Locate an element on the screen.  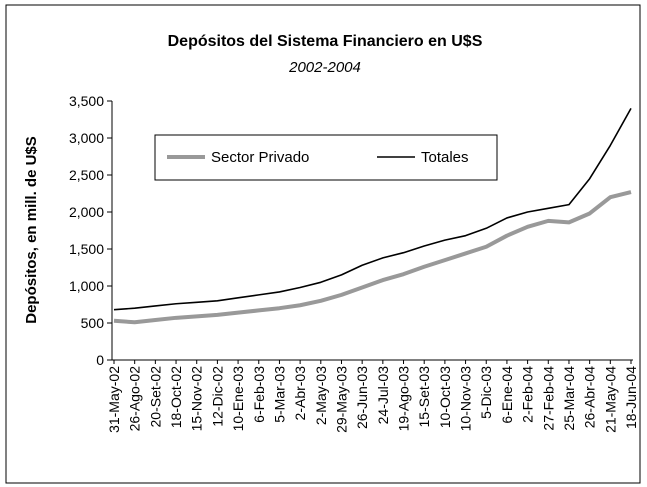
y-axis-label: Depósitos, en mill. de U$S is located at coordinates (31, 230).